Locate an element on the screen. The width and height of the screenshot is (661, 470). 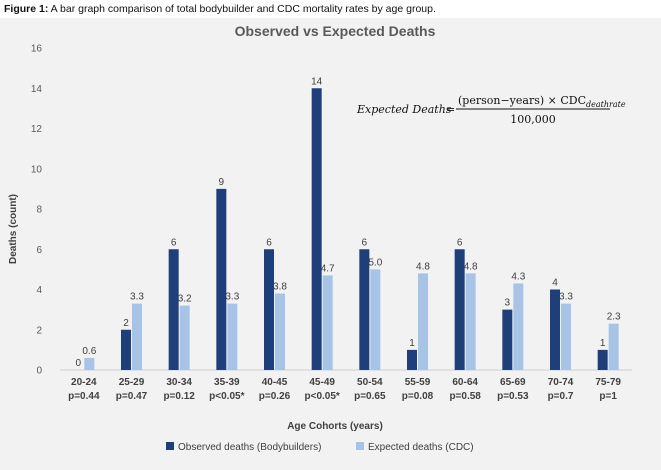
legend-label-expected: Expected deaths (CDC) is located at coordinates (421, 447).